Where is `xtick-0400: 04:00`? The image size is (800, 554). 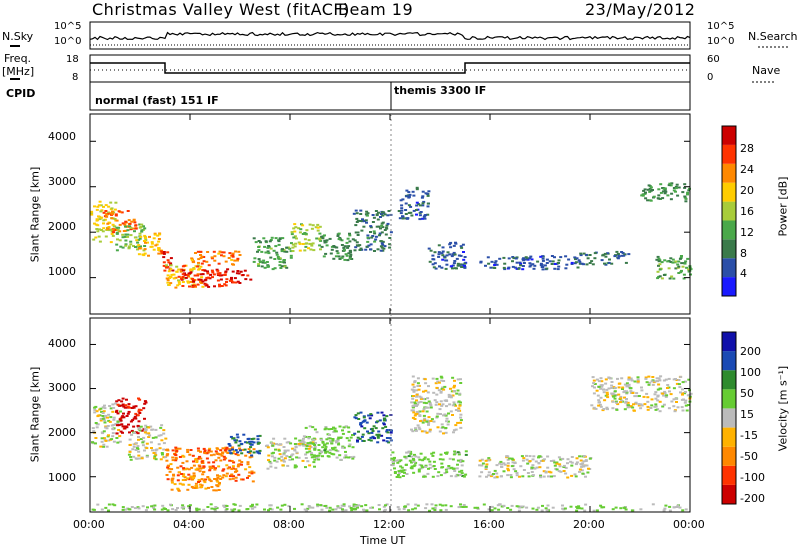 xtick-0400: 04:00 is located at coordinates (189, 524).